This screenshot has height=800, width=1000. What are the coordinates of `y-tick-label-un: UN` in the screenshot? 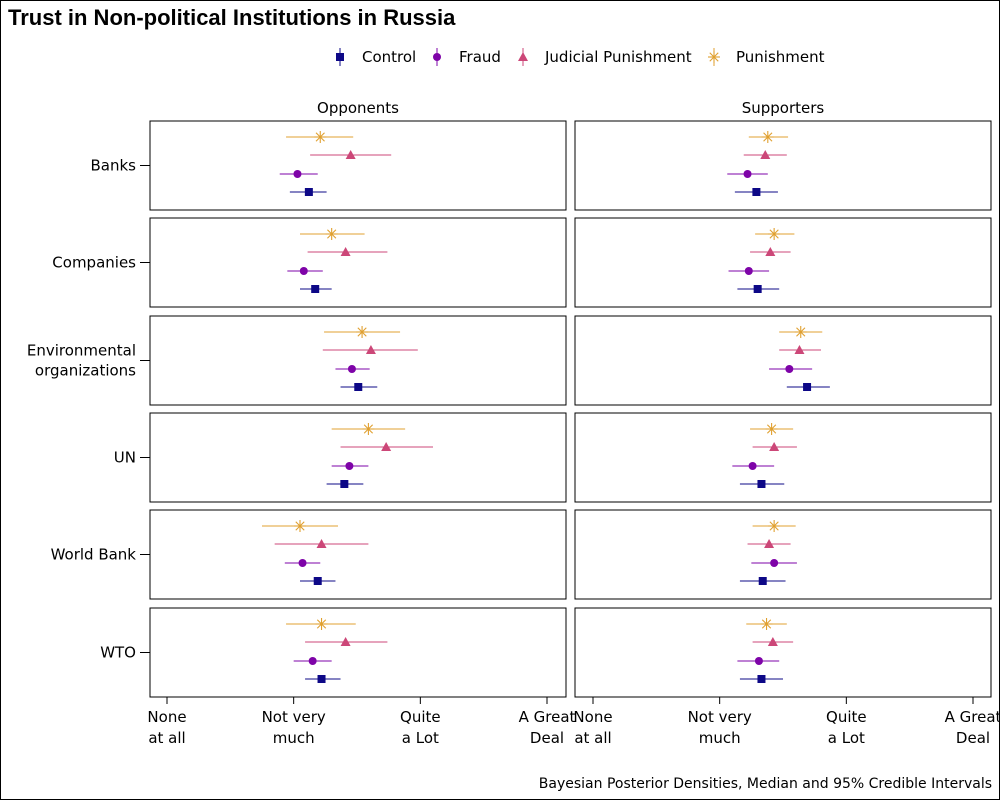 It's located at (125, 458).